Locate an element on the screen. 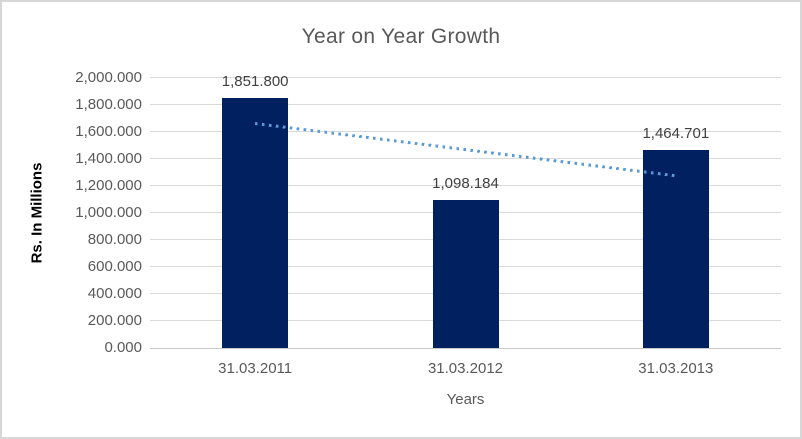 This screenshot has width=802, height=439. x-tick-label: 31.03.2013 is located at coordinates (676, 368).